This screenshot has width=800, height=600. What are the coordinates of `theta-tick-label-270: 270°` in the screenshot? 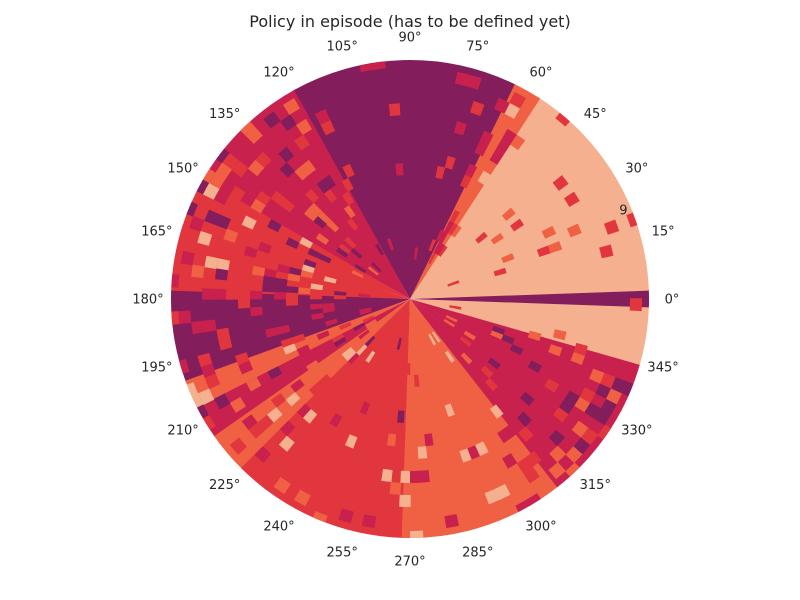 It's located at (409, 562).